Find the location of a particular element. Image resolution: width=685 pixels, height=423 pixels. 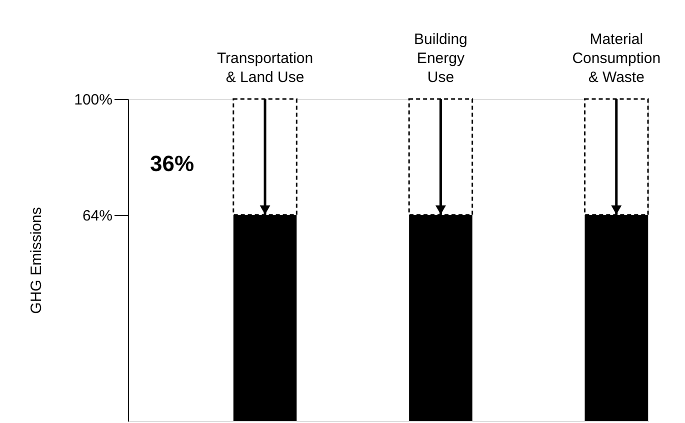

y-axis-title: GHG Emissions is located at coordinates (37, 260).